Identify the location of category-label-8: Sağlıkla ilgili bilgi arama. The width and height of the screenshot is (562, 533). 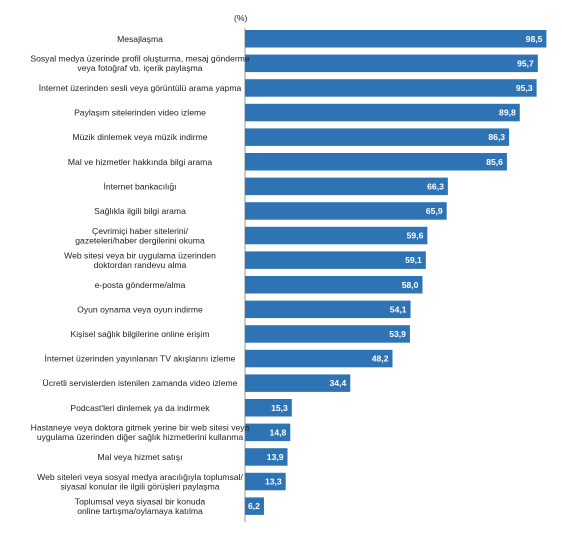
(140, 211).